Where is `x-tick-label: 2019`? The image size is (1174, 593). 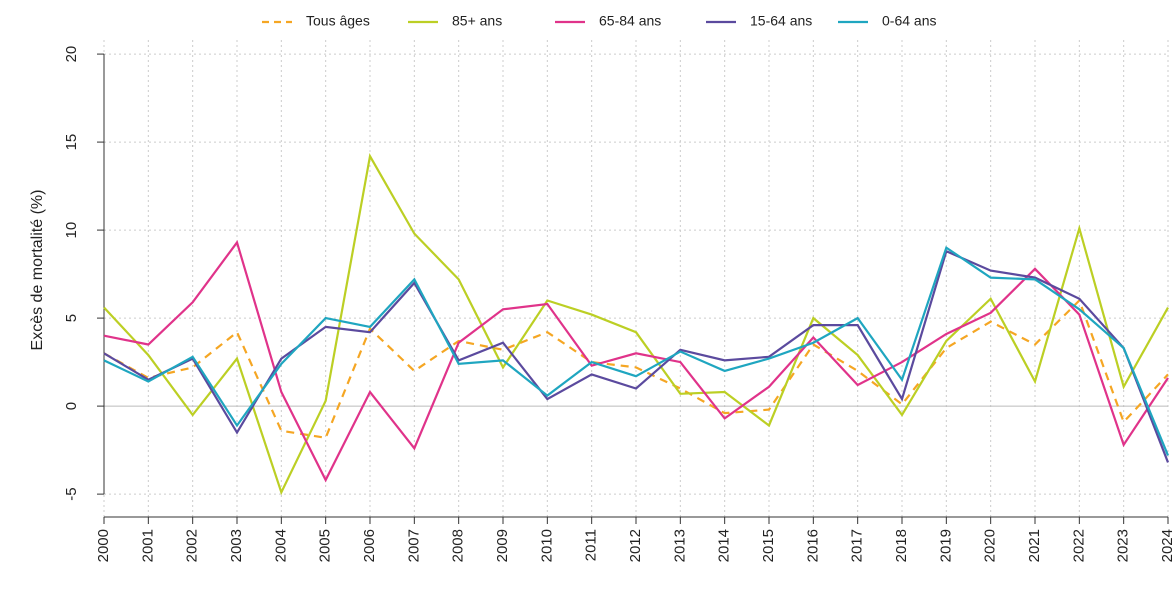
x-tick-label: 2019 is located at coordinates (945, 545).